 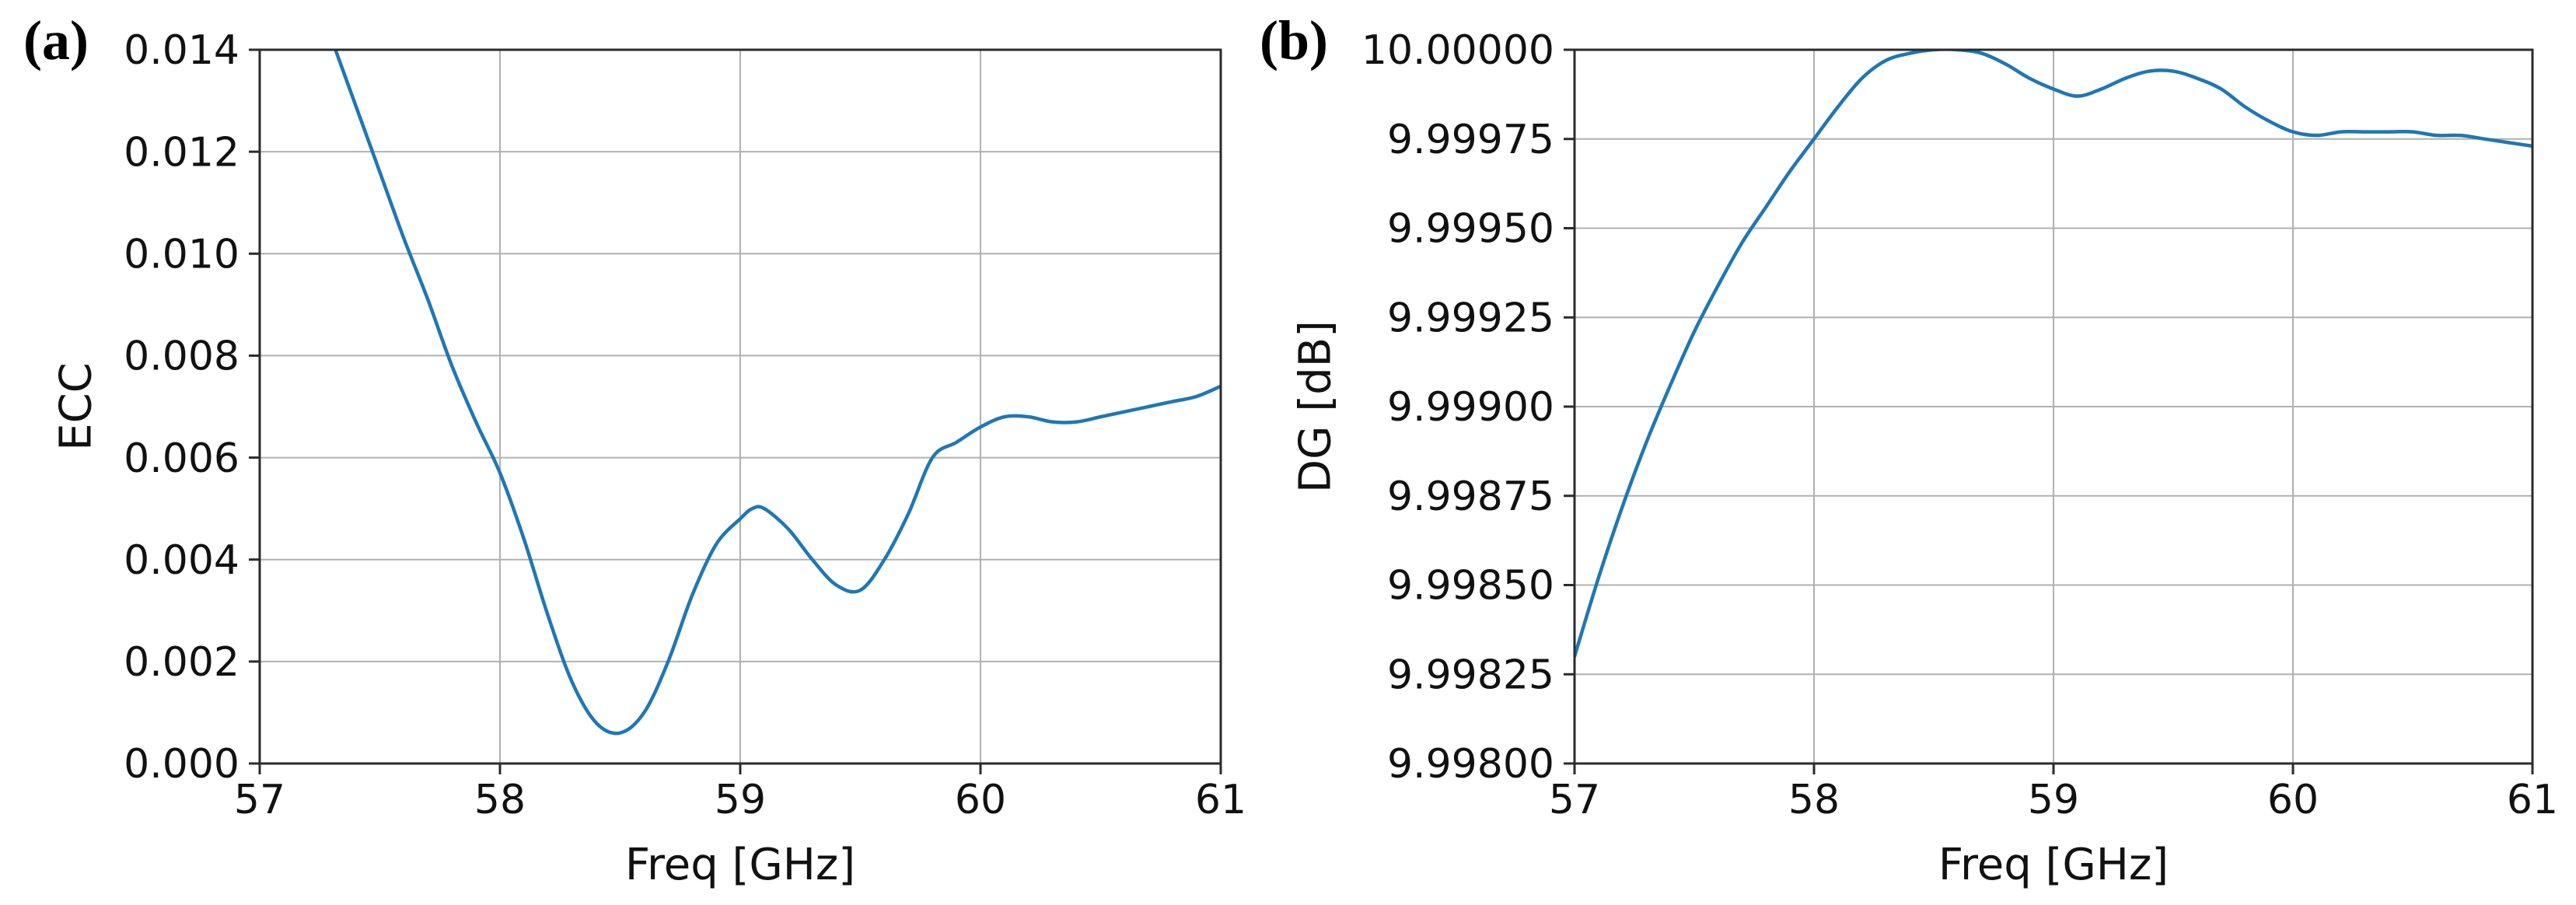 I want to click on y-tick-label: 9.99800, so click(x=1470, y=764).